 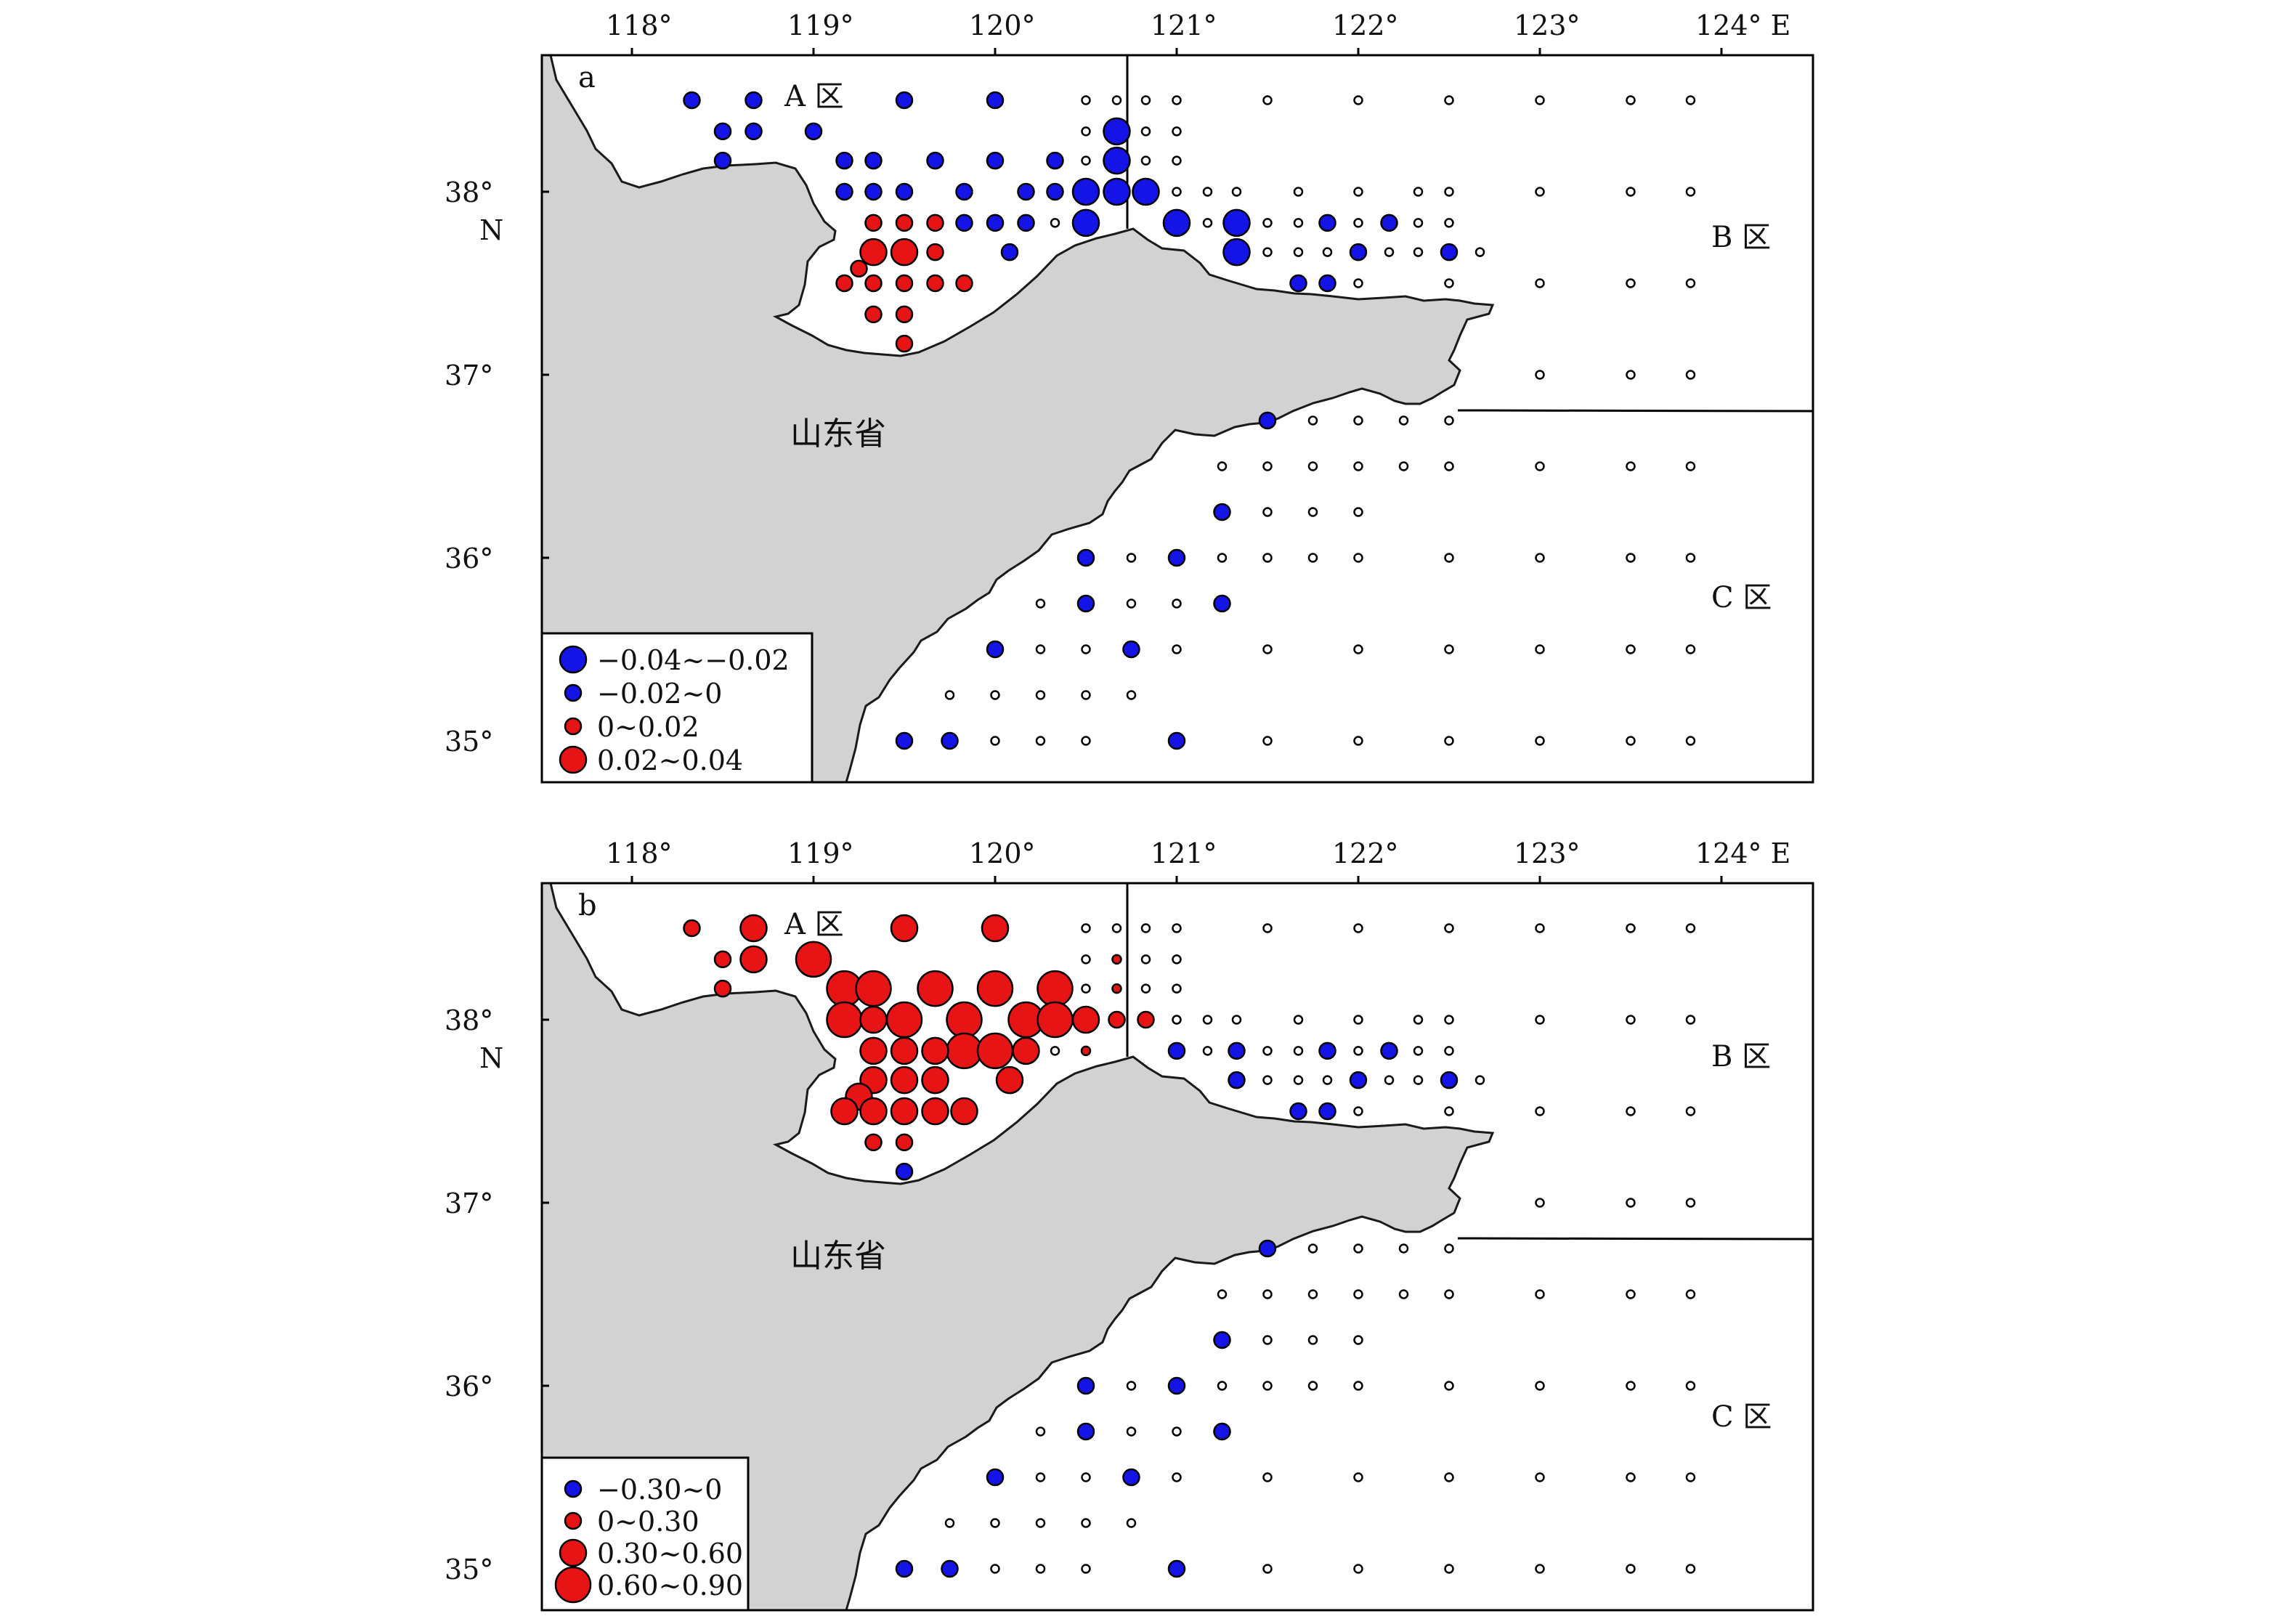 I want to click on zone-divider-bc, so click(x=1635, y=1239).